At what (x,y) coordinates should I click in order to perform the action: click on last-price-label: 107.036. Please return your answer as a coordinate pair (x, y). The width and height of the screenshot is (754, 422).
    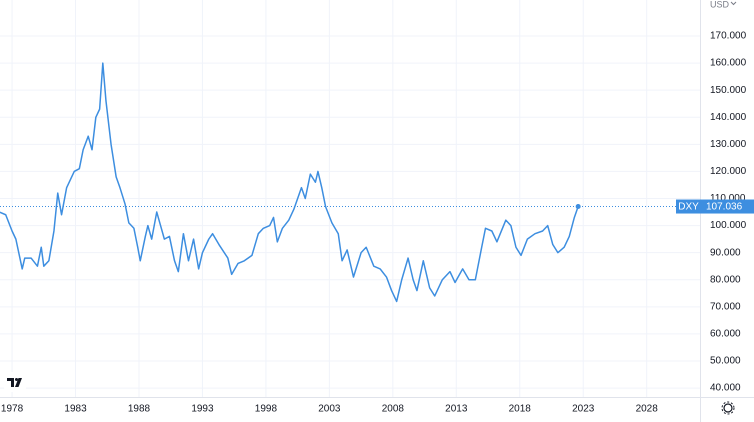
    Looking at the image, I should click on (724, 207).